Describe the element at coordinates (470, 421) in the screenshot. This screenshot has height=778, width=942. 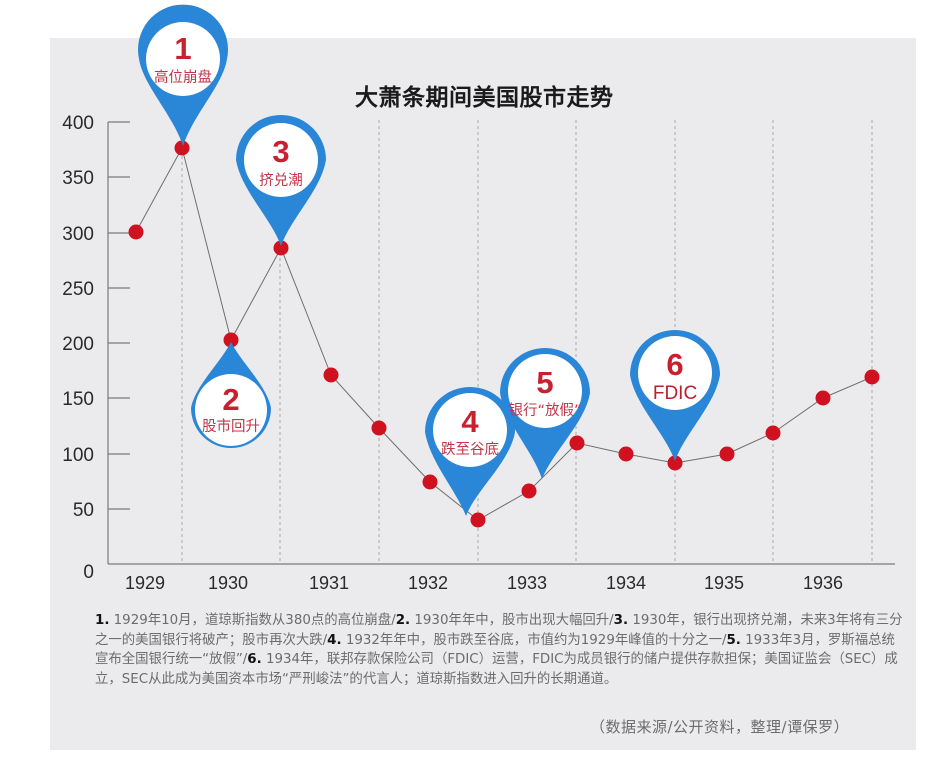
I see `pin-number: 4` at that location.